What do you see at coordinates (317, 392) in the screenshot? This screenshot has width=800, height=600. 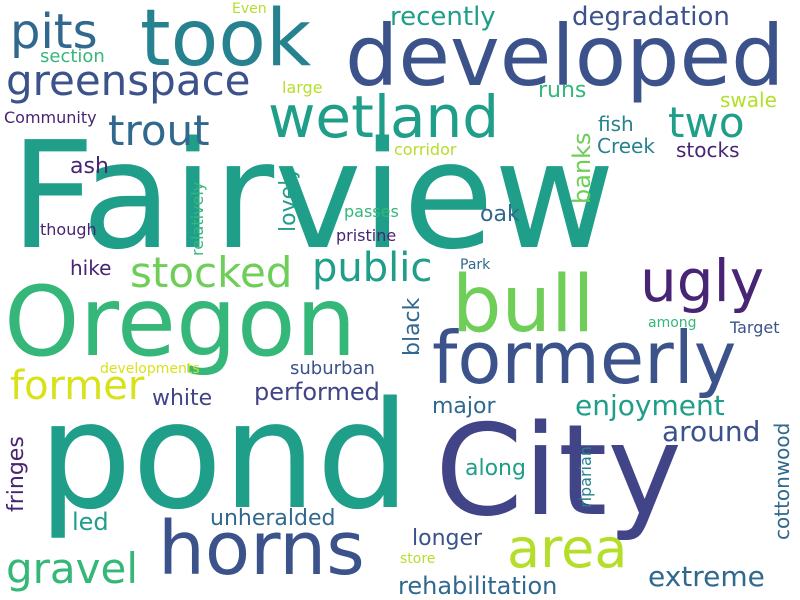 I see `word-performed: performed` at bounding box center [317, 392].